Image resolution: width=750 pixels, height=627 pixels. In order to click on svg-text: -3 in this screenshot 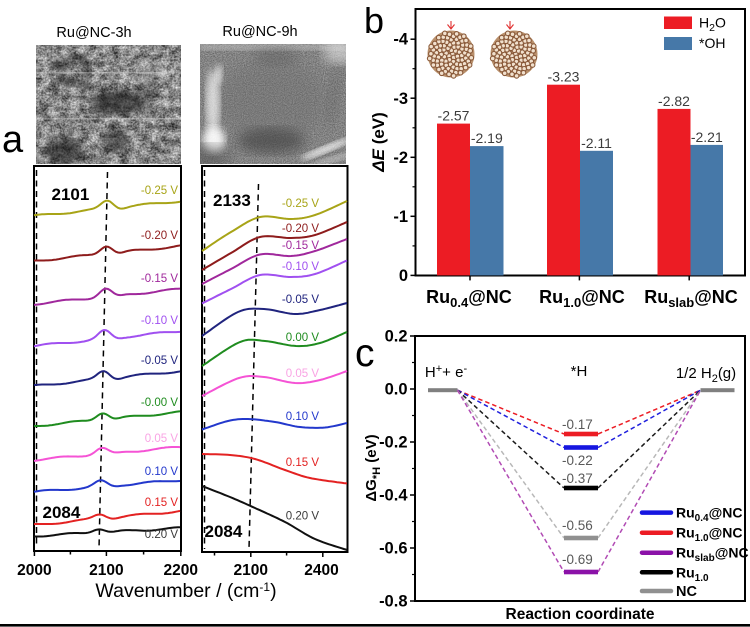, I will do `click(400, 99)`.